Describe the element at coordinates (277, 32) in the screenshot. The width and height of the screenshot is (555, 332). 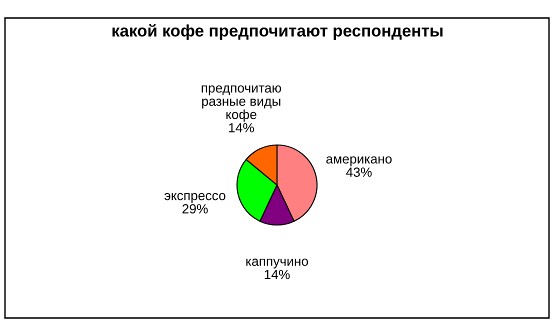
I see `chart-title: какой кофе предпочитают респонденты` at that location.